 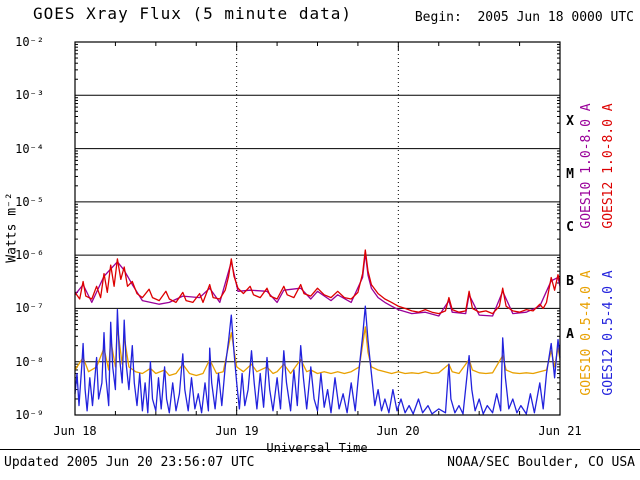 I want to click on legend-goes10-short: GOES10 0.5-4.0 A, so click(x=586, y=333).